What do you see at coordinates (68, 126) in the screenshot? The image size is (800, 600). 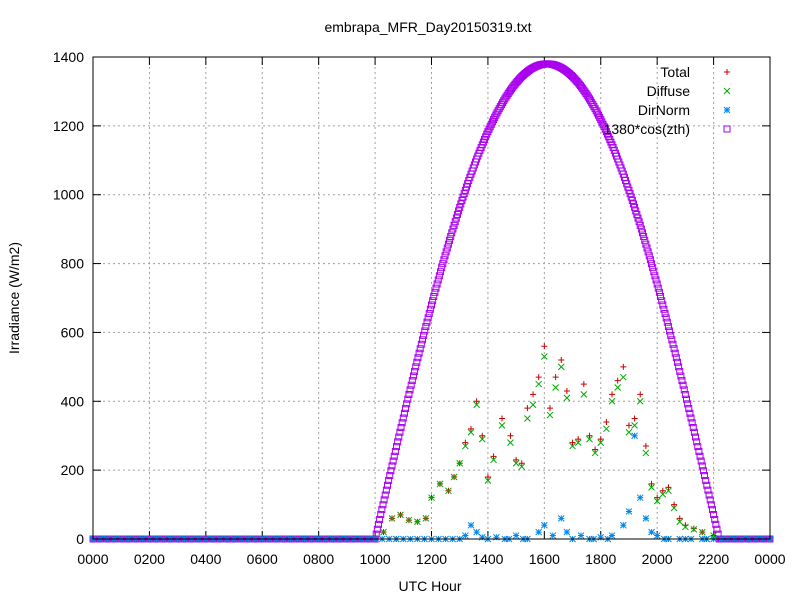 I see `y-tick-label: 1200` at bounding box center [68, 126].